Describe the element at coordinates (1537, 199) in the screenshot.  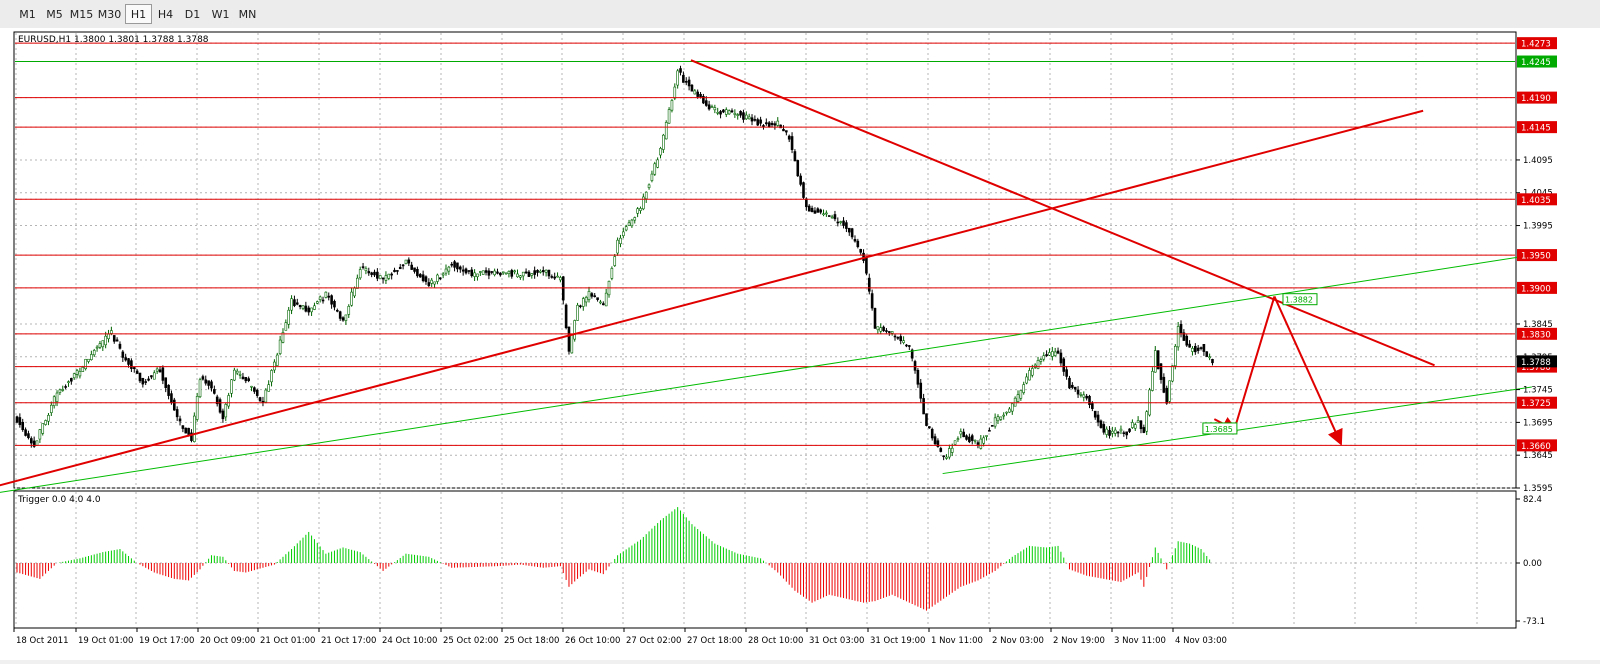
I see `level-price-tag` at that location.